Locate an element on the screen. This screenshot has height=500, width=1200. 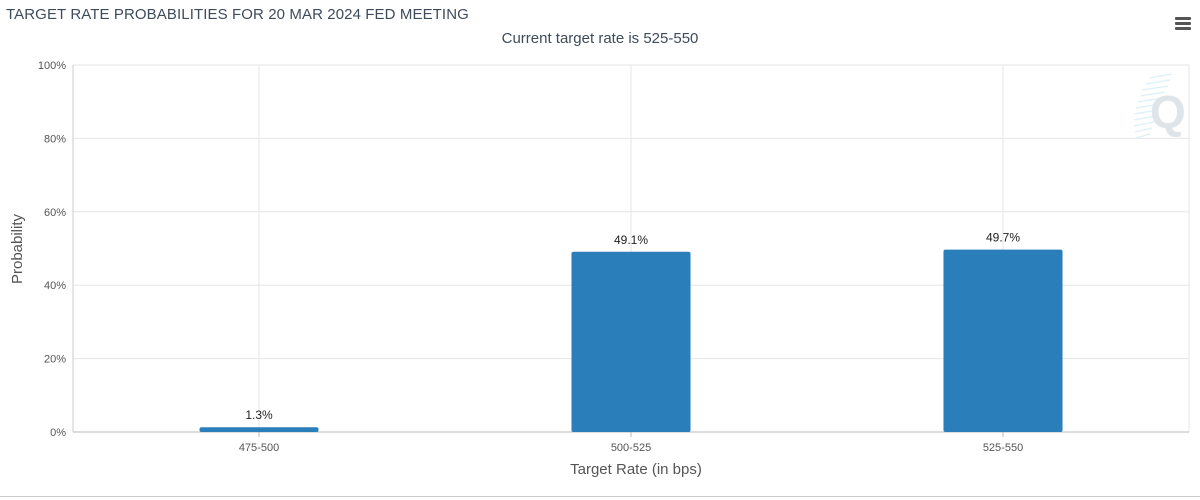
data-label: 49.1% is located at coordinates (631, 240).